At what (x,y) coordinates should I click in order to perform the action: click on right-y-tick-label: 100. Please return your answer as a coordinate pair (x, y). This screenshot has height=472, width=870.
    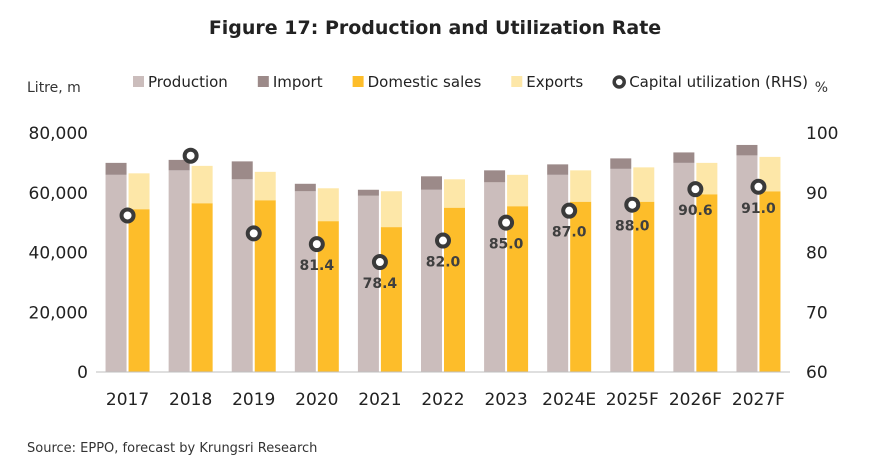
    Looking at the image, I should click on (822, 134).